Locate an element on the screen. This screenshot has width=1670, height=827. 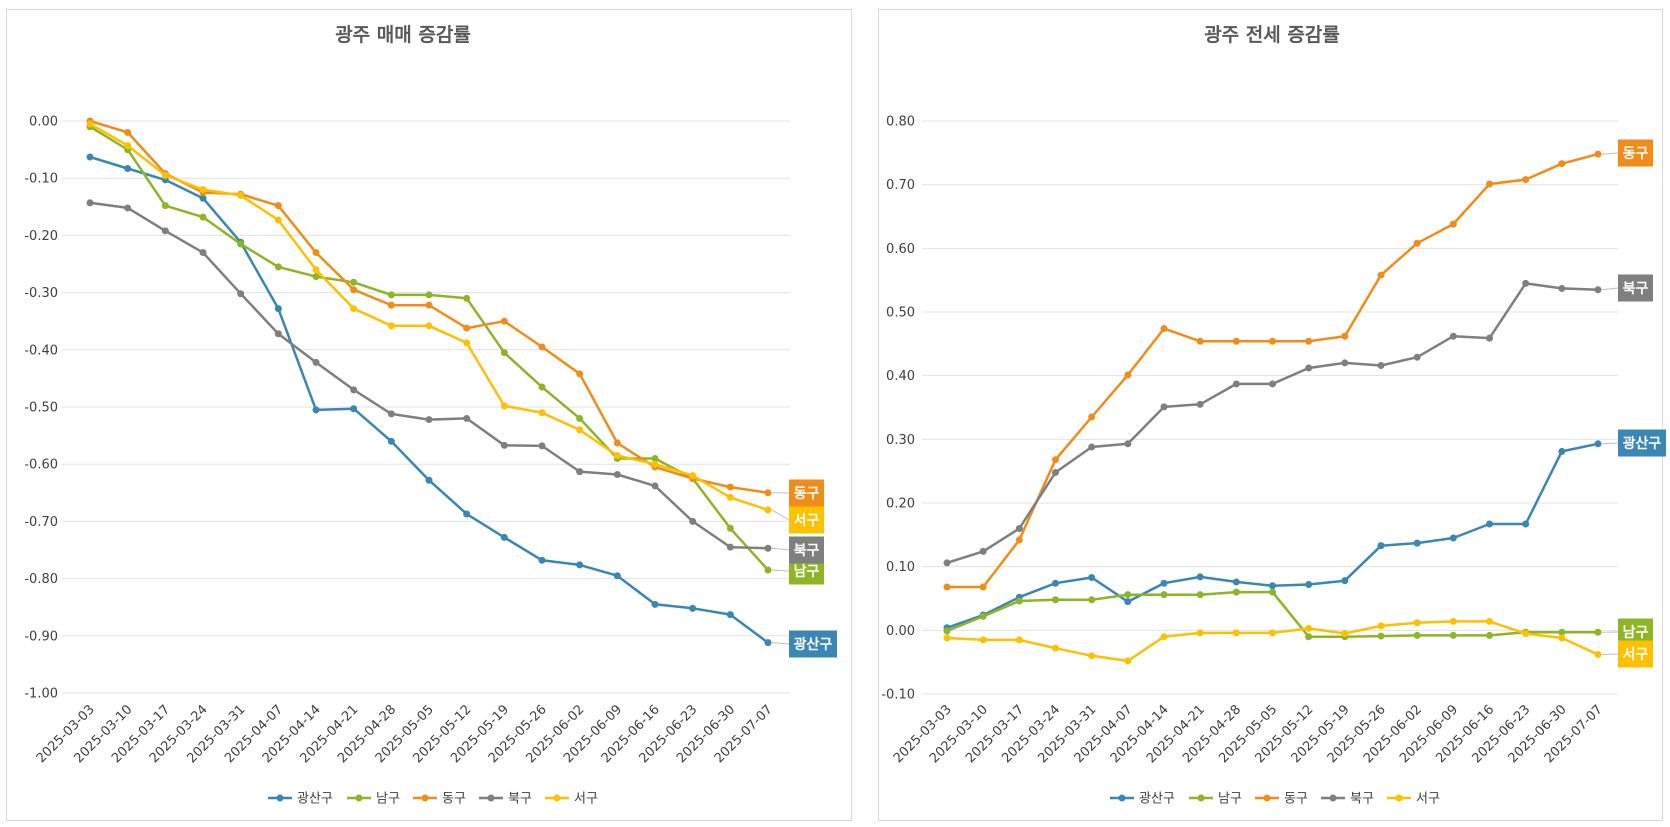
end-label-box-광산구 is located at coordinates (813, 644).